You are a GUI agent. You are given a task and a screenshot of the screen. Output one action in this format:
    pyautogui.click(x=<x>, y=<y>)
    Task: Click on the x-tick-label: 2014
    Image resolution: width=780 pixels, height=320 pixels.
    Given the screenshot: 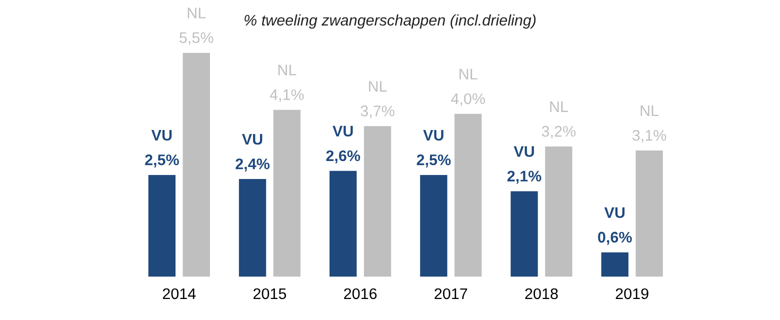 What is the action you would take?
    pyautogui.click(x=179, y=294)
    